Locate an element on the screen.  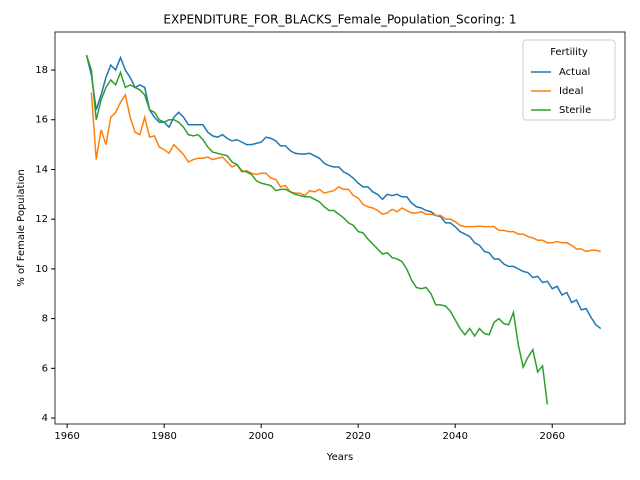
legend-label: Sterile is located at coordinates (575, 110).